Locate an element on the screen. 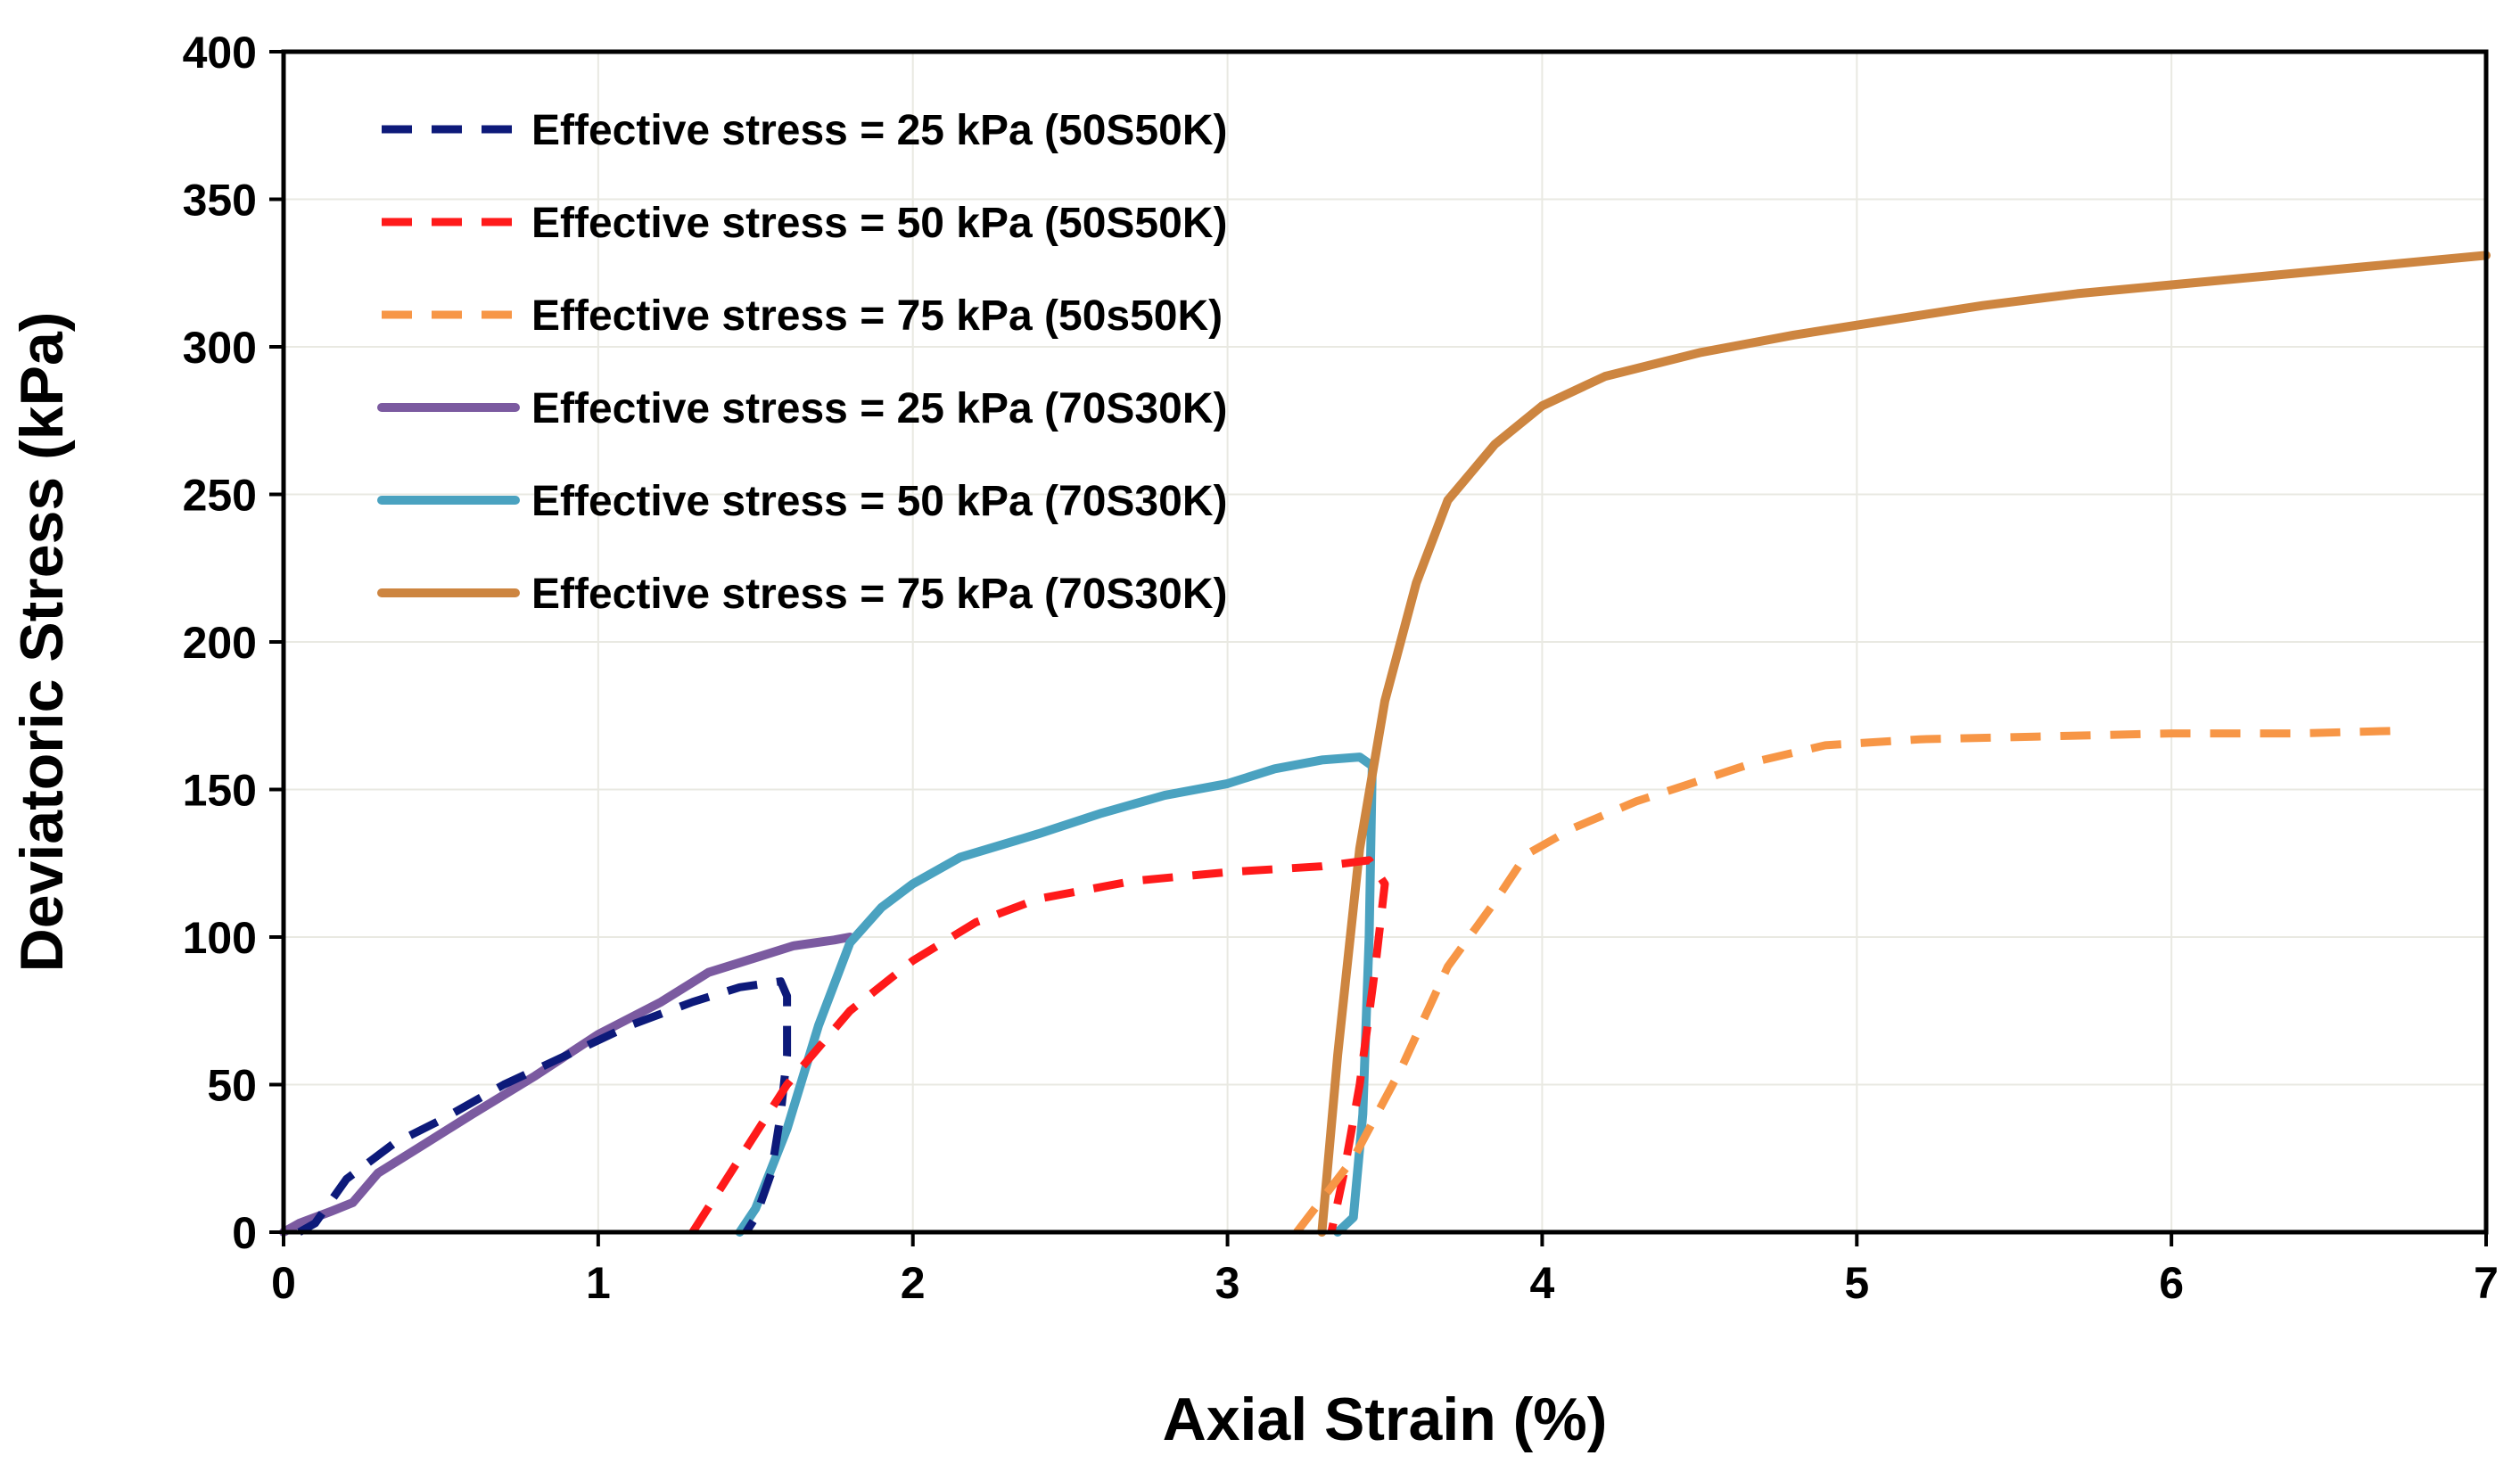 This screenshot has width=2520, height=1472. y-tick-label: 350 is located at coordinates (220, 201).